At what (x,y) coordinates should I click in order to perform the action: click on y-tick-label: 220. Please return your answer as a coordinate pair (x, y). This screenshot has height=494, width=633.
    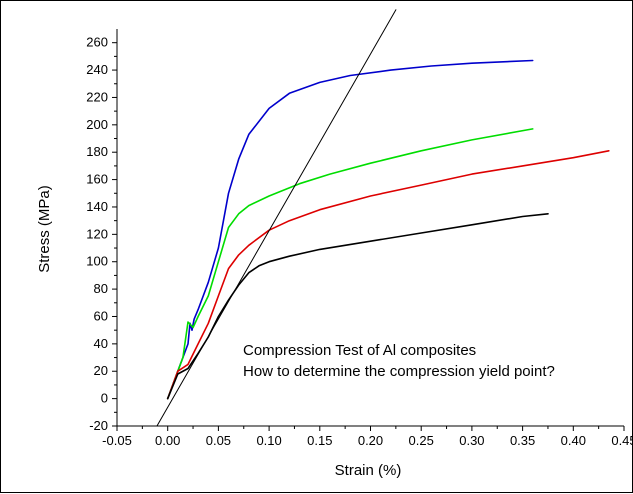
    Looking at the image, I should click on (97, 96).